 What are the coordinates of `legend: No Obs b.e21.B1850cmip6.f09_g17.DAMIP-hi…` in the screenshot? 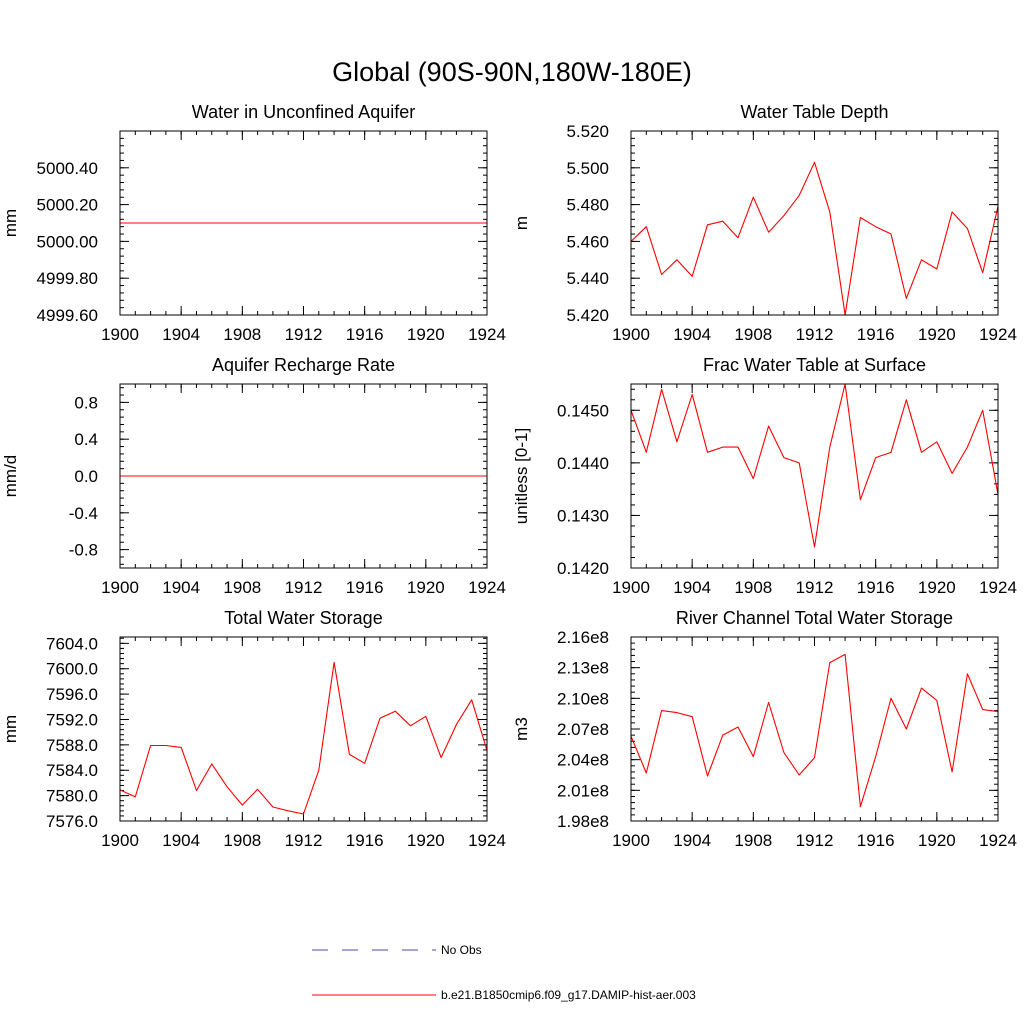 It's located at (504, 972).